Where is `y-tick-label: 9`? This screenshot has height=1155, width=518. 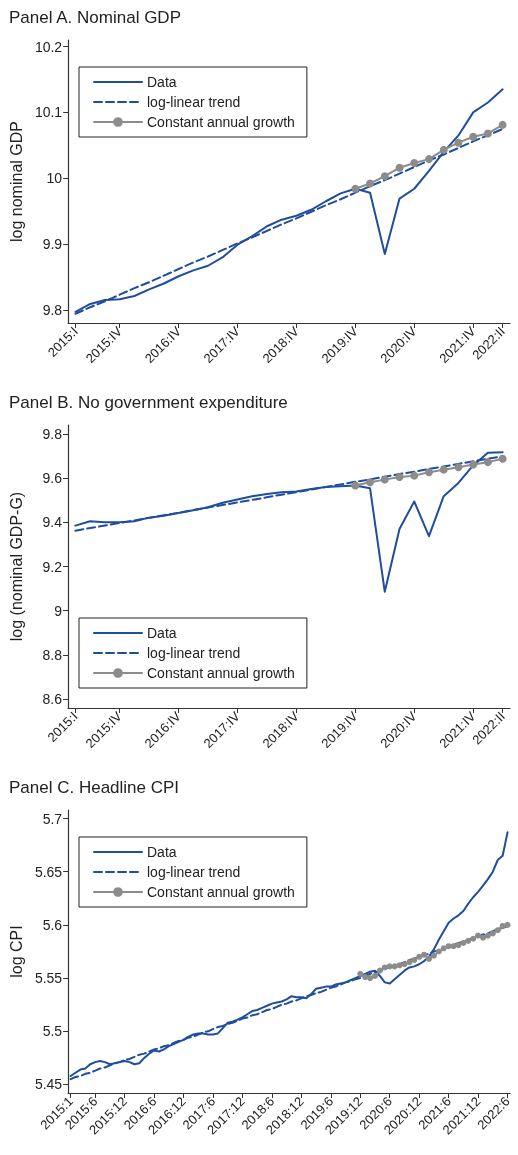 y-tick-label: 9 is located at coordinates (58, 610).